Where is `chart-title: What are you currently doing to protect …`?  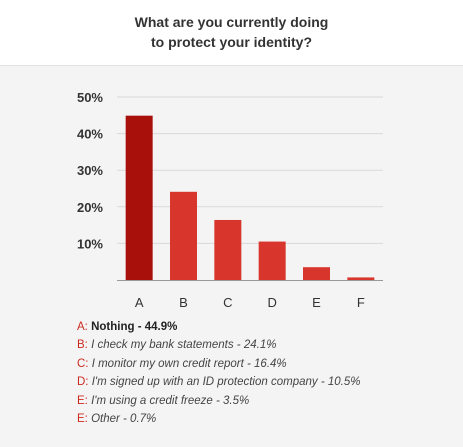
chart-title: What are you currently doing to protect … is located at coordinates (231, 32).